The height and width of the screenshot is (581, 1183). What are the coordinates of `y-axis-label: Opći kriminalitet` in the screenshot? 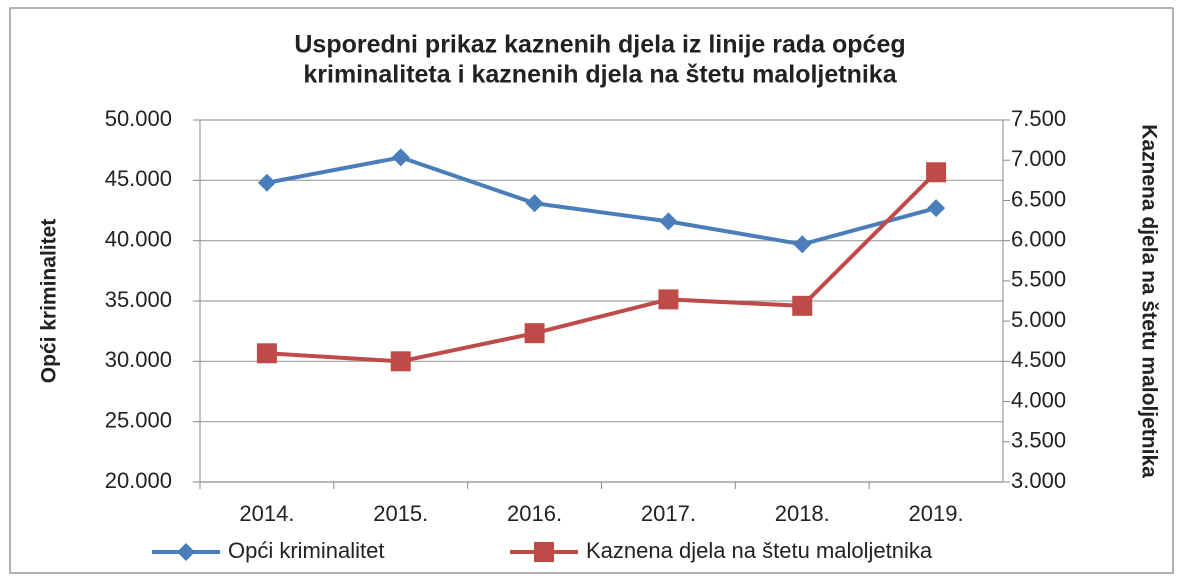 It's located at (49, 301).